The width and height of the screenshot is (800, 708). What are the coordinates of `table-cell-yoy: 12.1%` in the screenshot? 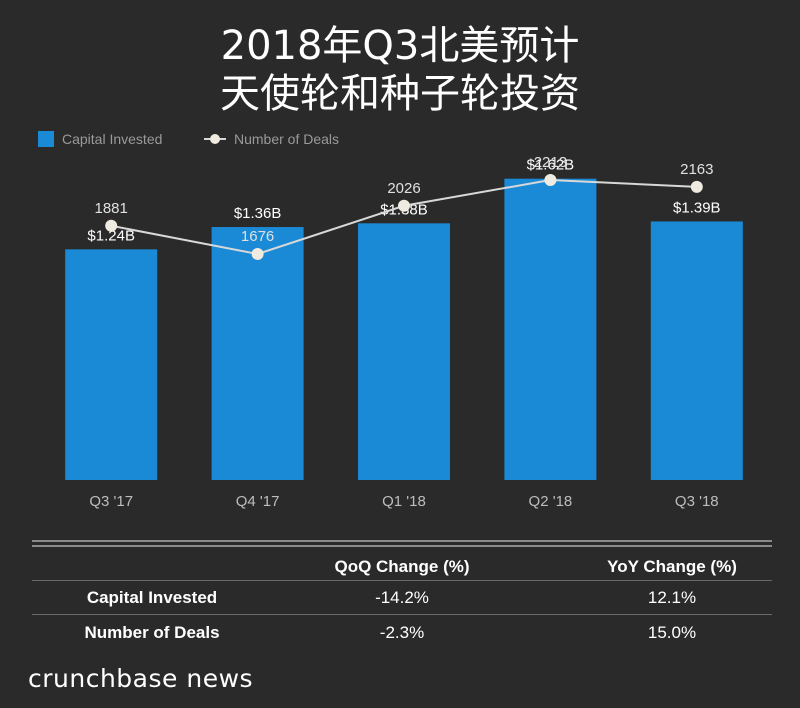 It's located at (672, 597).